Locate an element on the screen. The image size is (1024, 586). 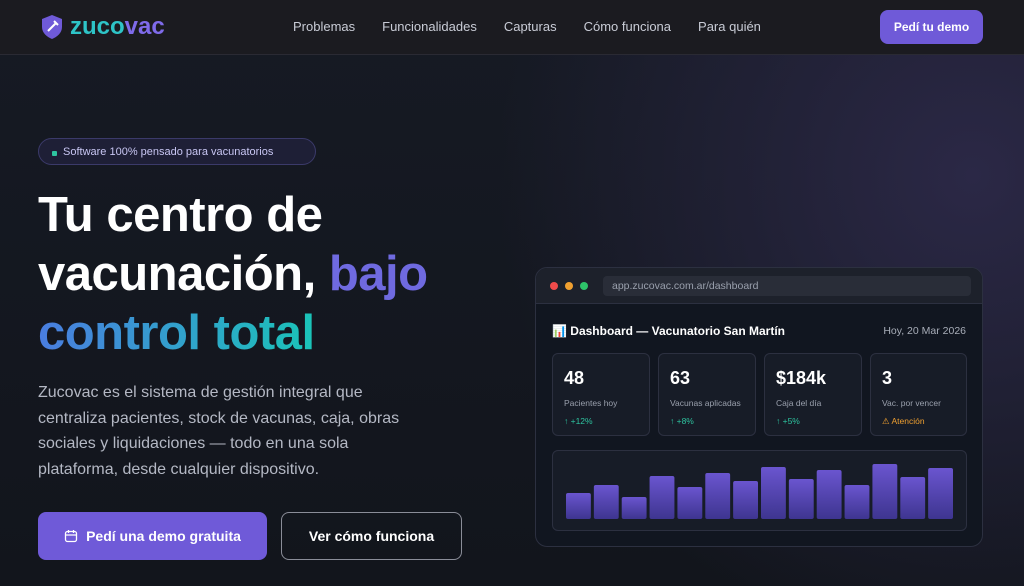
stat-card: 48 Pacientes hoy ↑ +12% is located at coordinates (601, 394).